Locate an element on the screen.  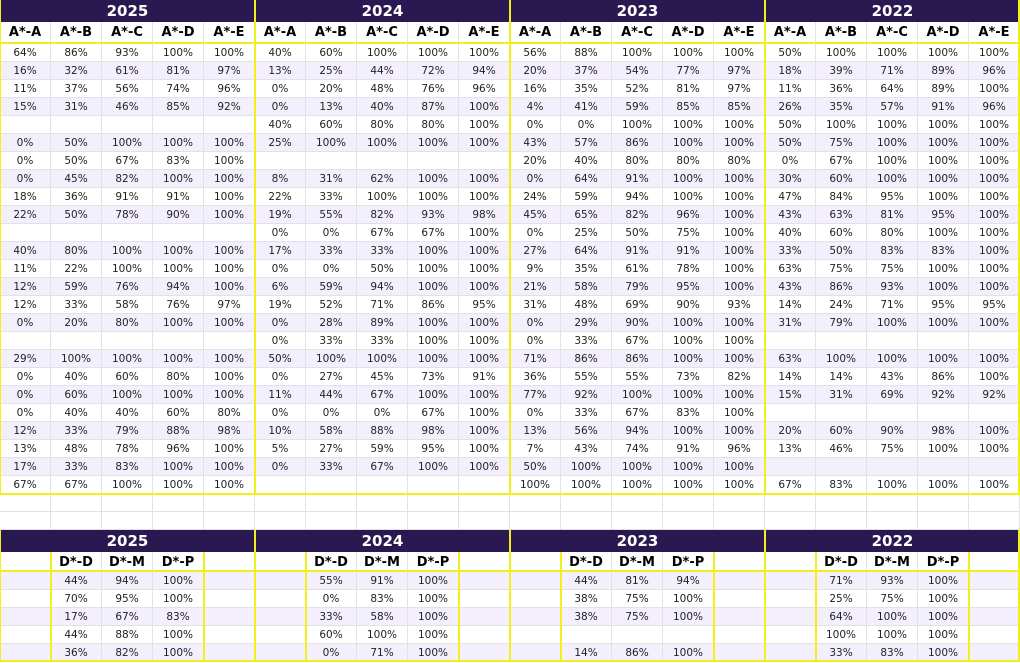
cell: 91% is located at coordinates (484, 377).